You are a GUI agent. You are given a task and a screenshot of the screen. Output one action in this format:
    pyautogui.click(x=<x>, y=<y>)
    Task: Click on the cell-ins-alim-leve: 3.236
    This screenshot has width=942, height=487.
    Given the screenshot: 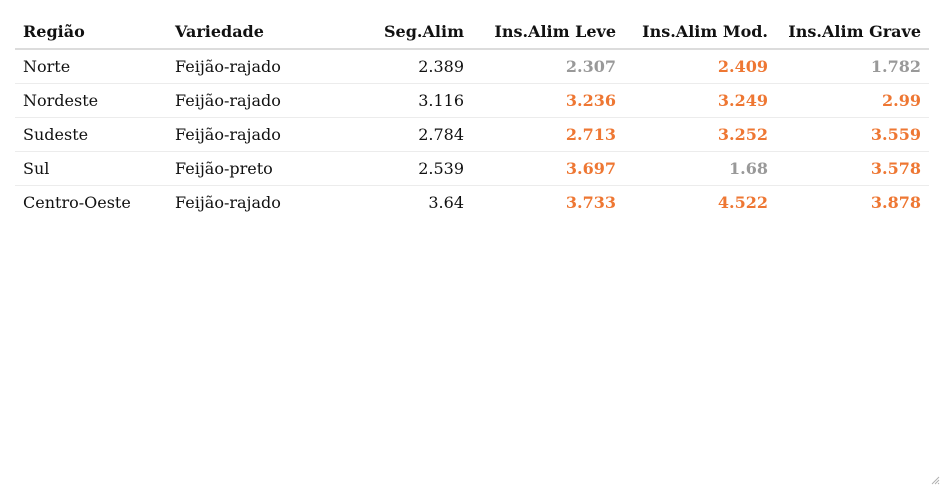 What is the action you would take?
    pyautogui.click(x=548, y=100)
    